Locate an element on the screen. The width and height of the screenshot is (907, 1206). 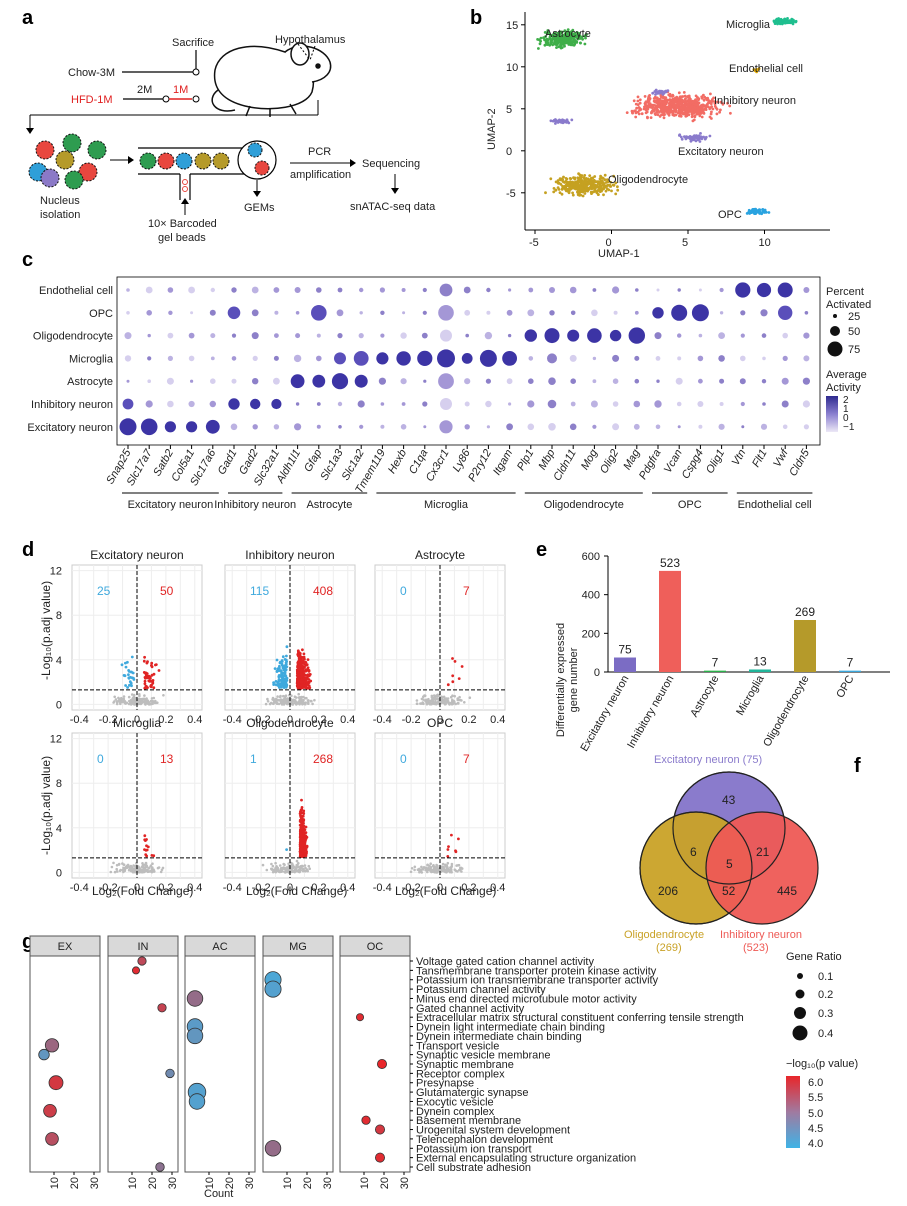
dotplot-gene-label: Olig1 is located at coordinates (715, 462).